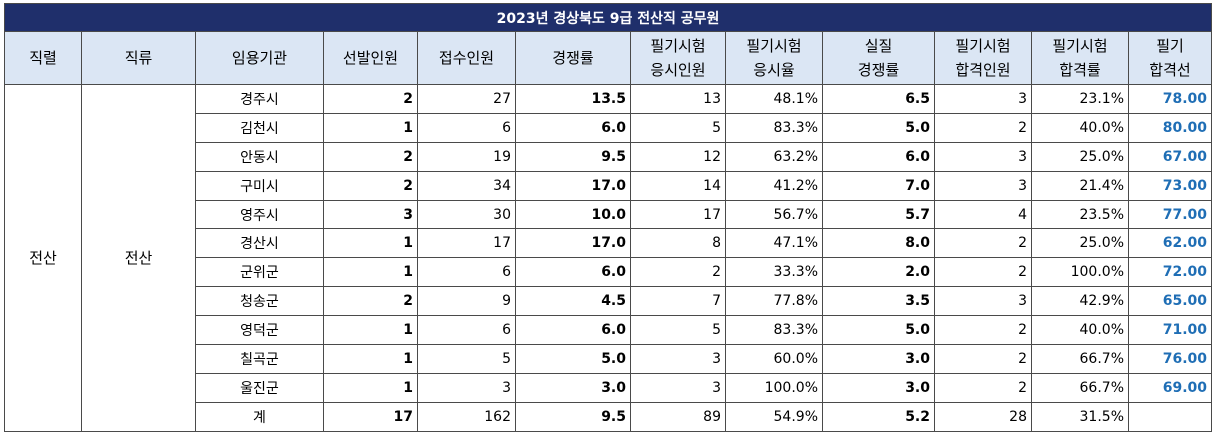 Image resolution: width=1214 pixels, height=436 pixels. Describe the element at coordinates (1170, 127) in the screenshot. I see `cutoff-cell: 80.00` at that location.